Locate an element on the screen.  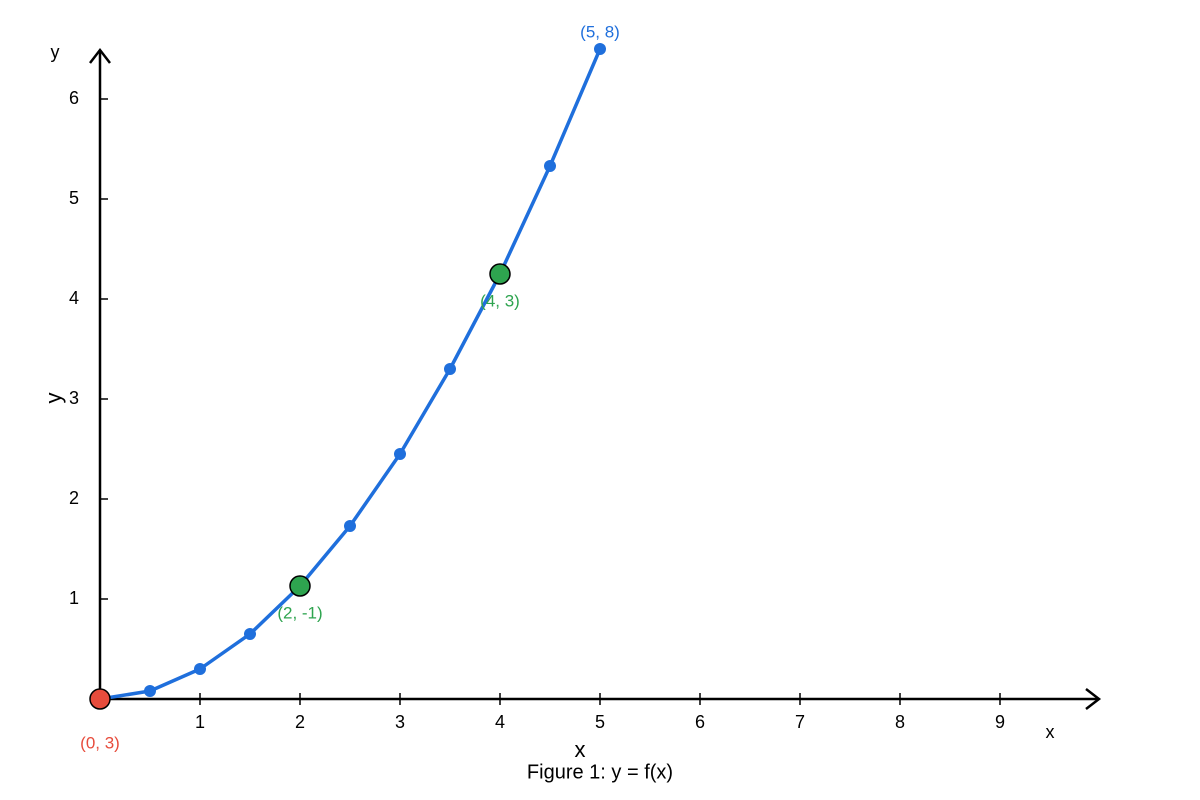
y-tick-label: 3 is located at coordinates (74, 398).